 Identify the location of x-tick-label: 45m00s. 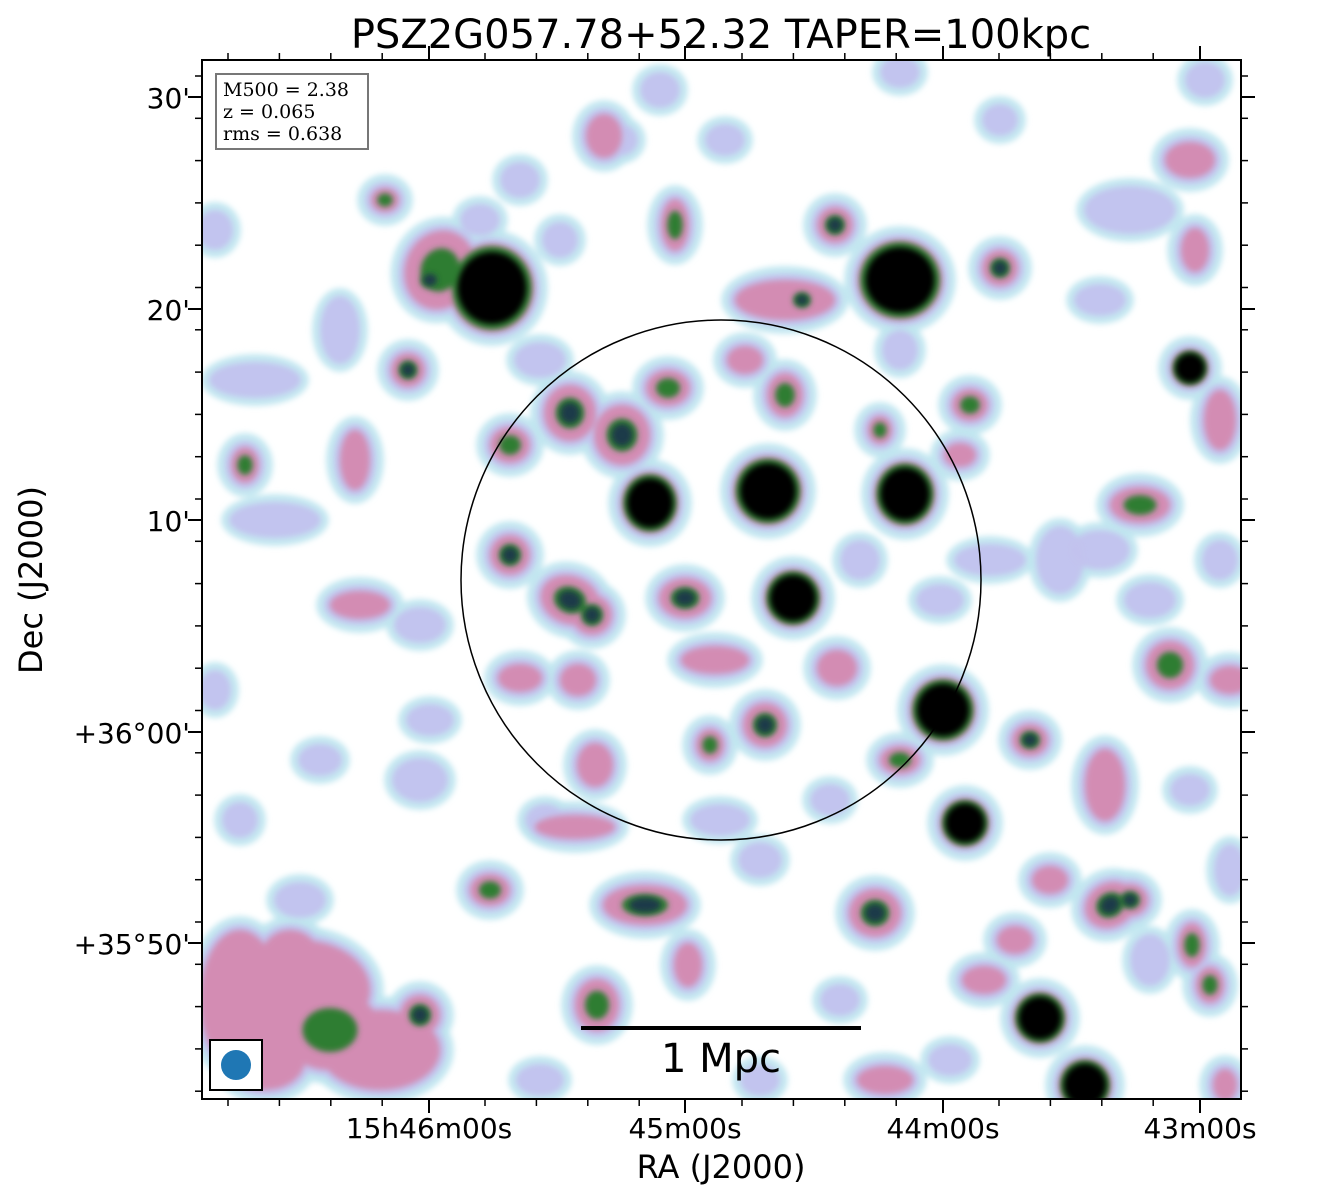
(684, 1128).